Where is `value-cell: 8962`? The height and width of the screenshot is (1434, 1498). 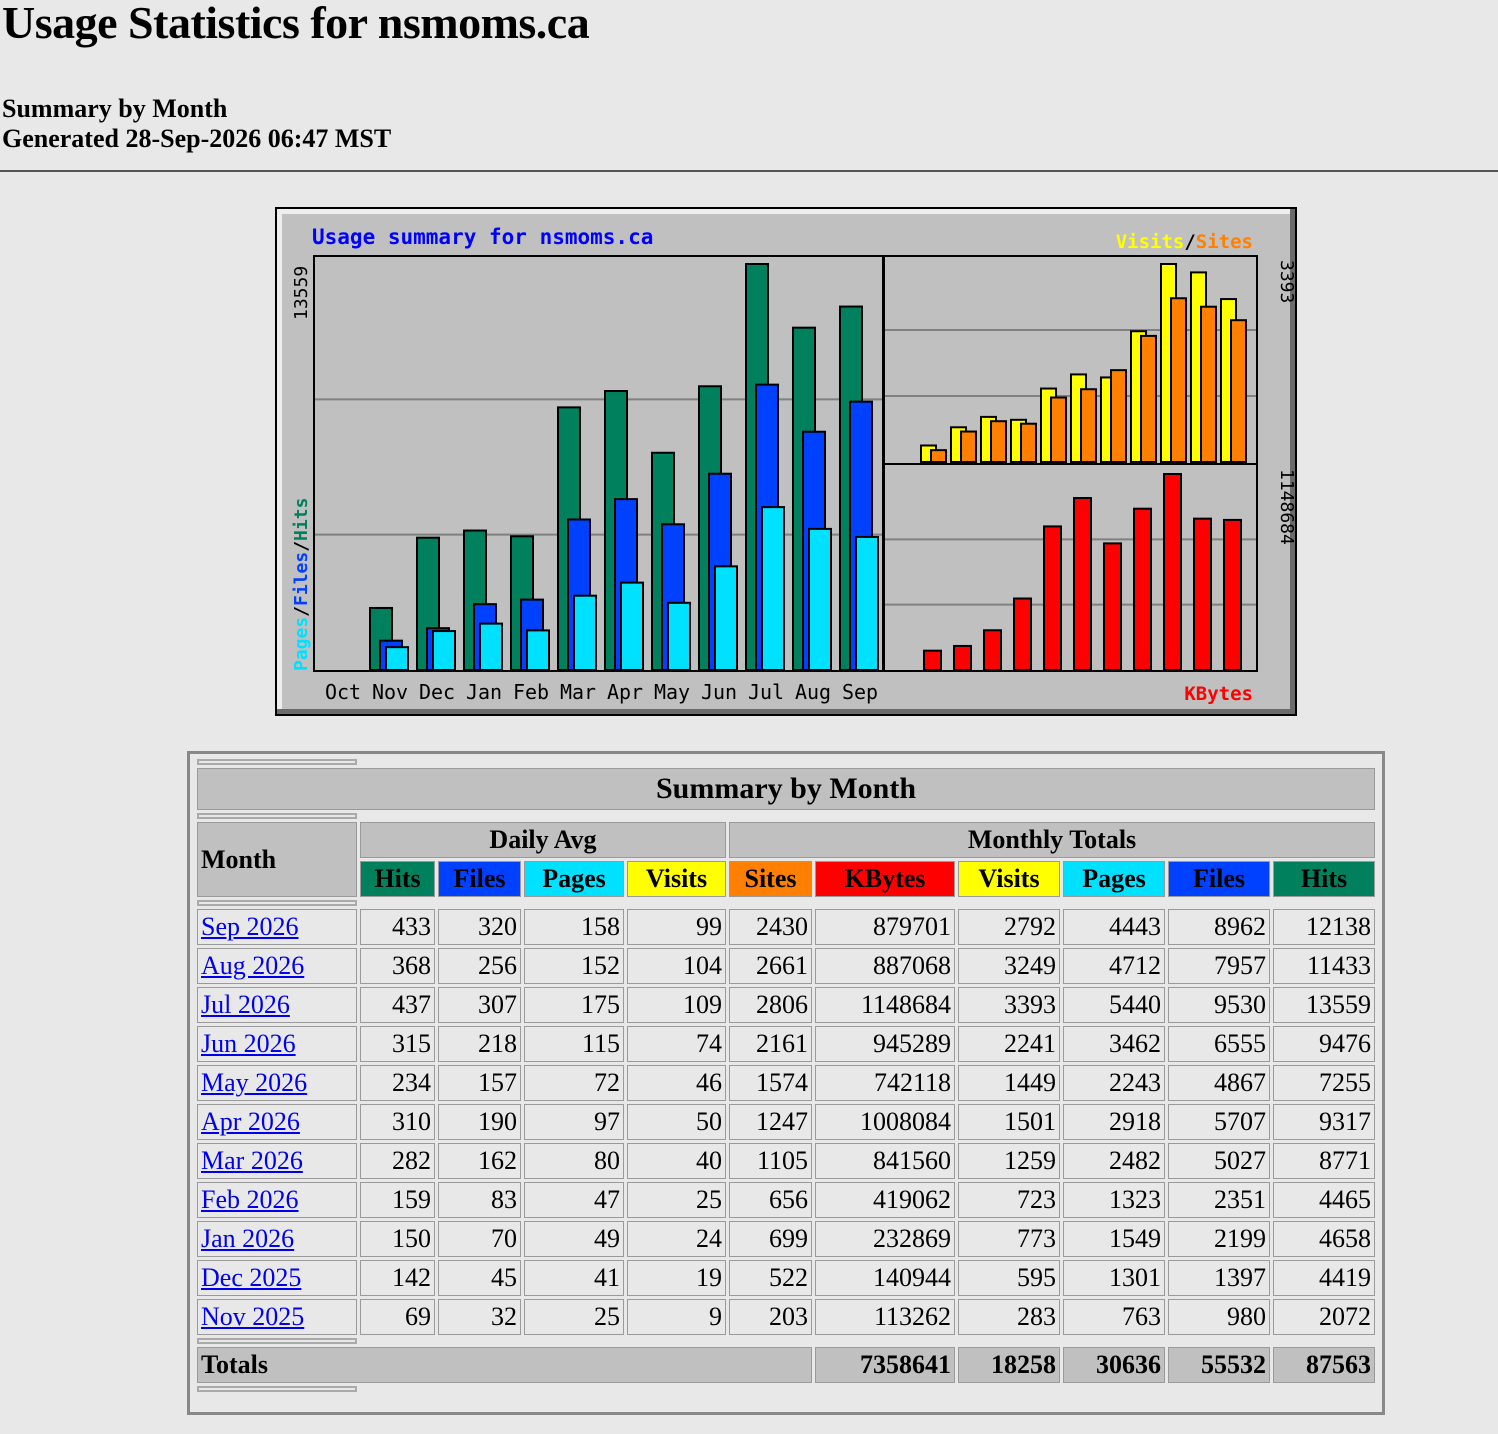
value-cell: 8962 is located at coordinates (1219, 927).